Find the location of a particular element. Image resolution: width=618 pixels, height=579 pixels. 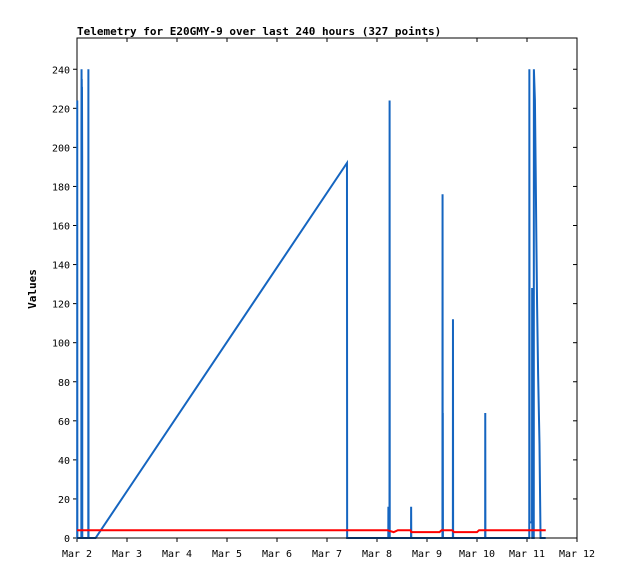

y-tick-label: 200 is located at coordinates (61, 148).